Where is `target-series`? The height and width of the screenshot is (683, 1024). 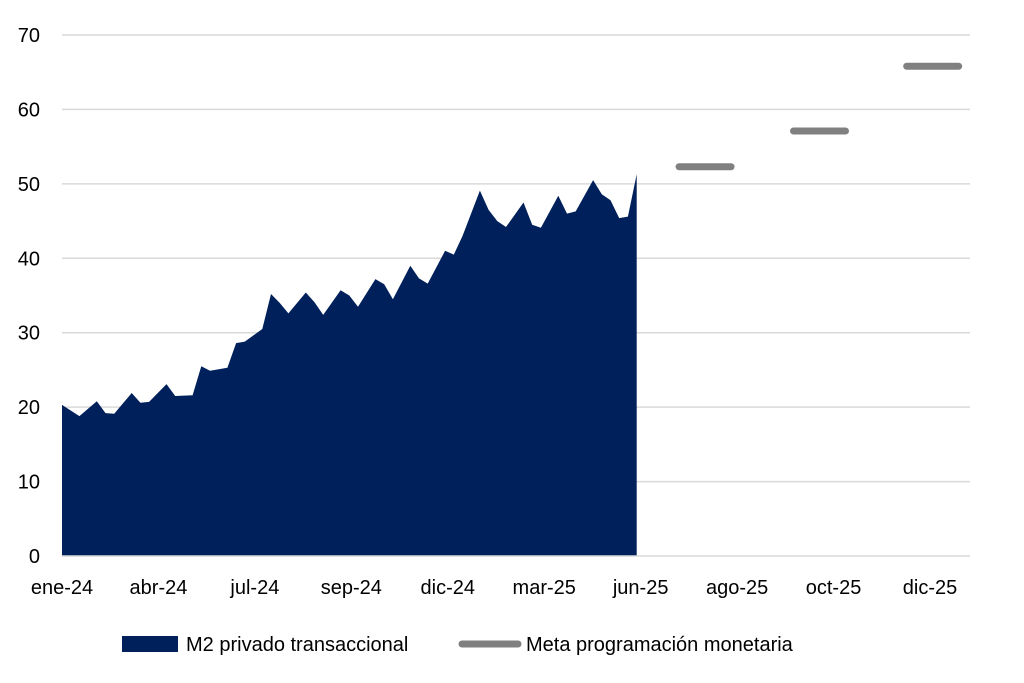
target-series is located at coordinates (819, 116).